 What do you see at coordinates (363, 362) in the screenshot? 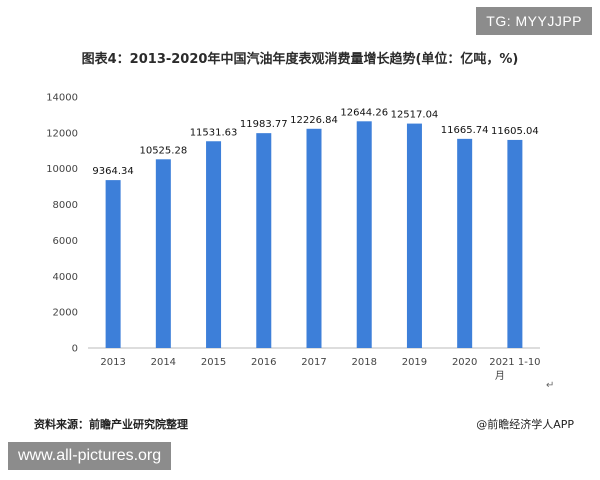
I see `x-tick-label: 2018` at bounding box center [363, 362].